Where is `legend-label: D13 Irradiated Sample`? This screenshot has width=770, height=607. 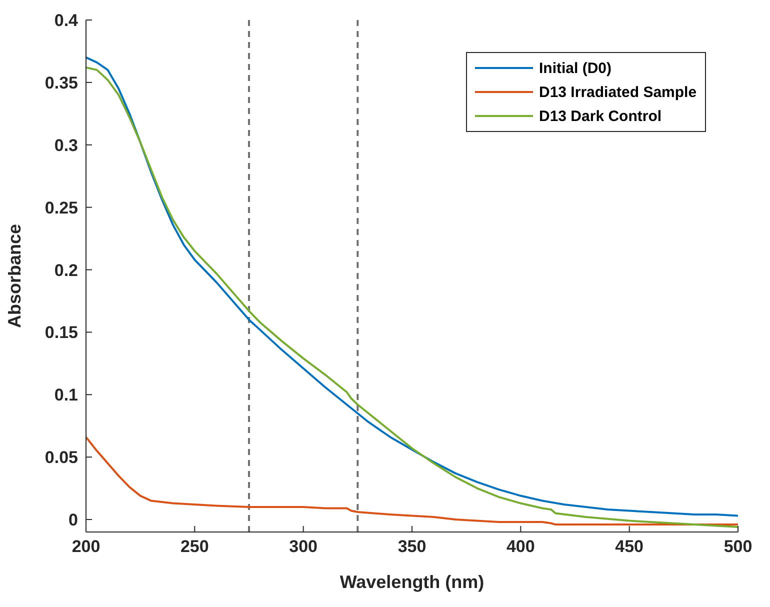 legend-label: D13 Irradiated Sample is located at coordinates (618, 92).